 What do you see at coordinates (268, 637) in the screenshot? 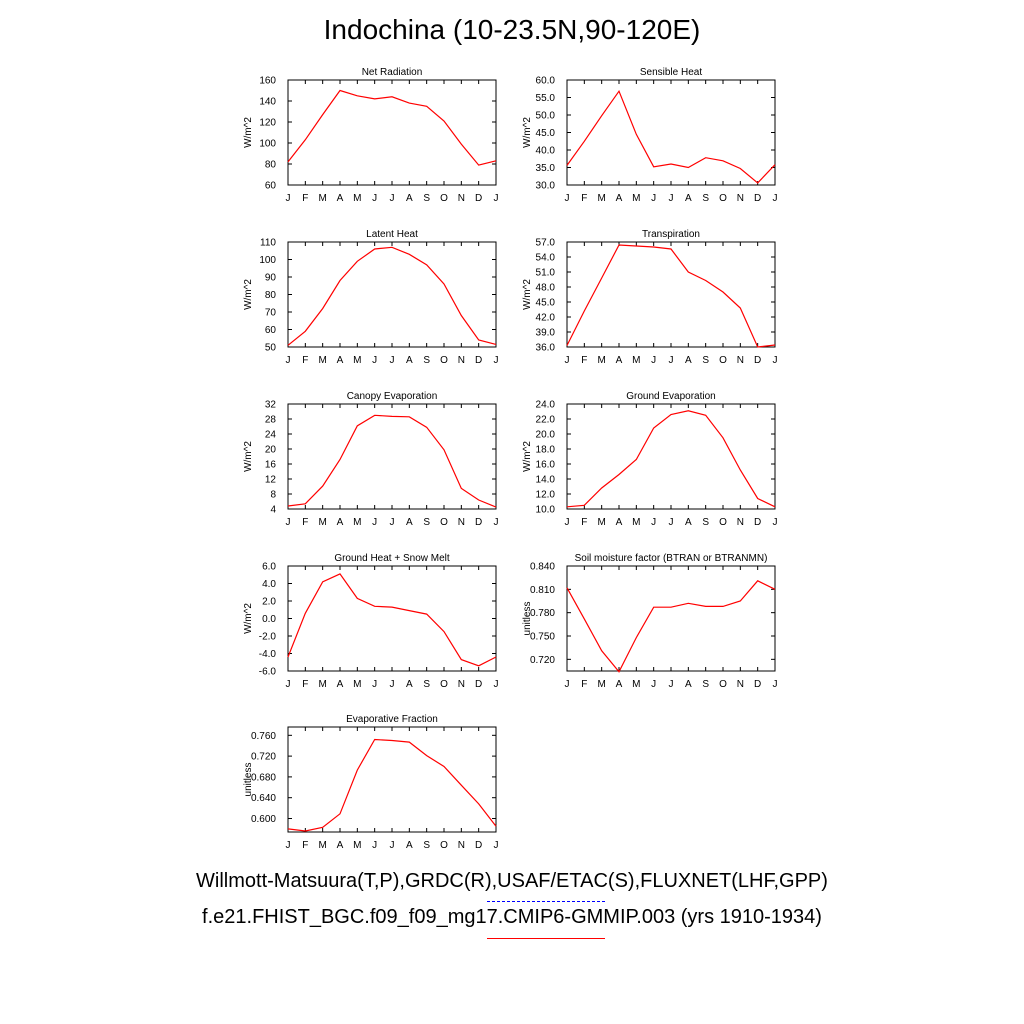
I see `y-tick-label: -2.0` at bounding box center [268, 637].